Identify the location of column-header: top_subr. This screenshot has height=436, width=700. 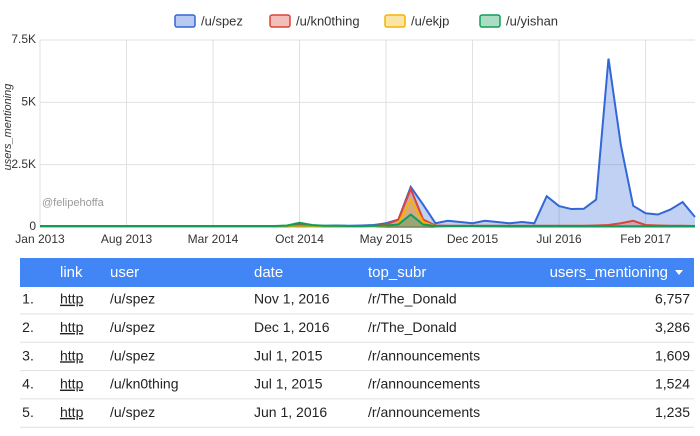
(397, 272).